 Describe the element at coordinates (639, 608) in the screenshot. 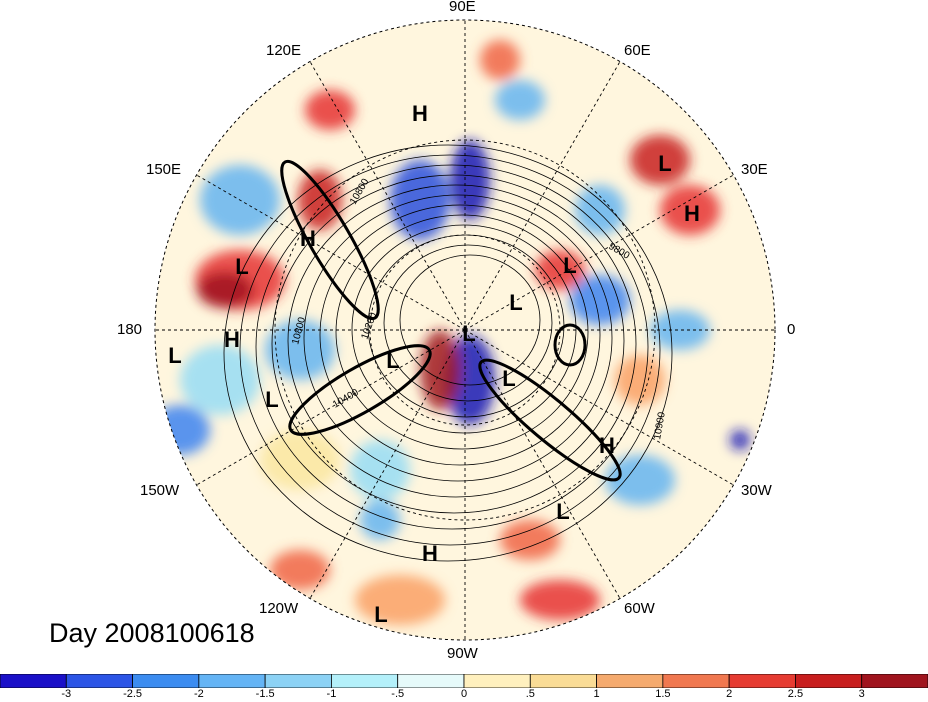

I see `lon-label-60w: 60W` at that location.